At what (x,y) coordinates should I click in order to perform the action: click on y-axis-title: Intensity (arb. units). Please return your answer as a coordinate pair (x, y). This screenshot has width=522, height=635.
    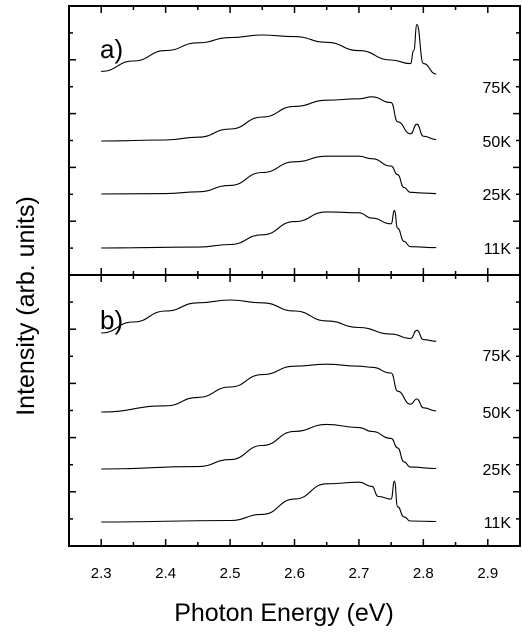
    Looking at the image, I should click on (26, 306).